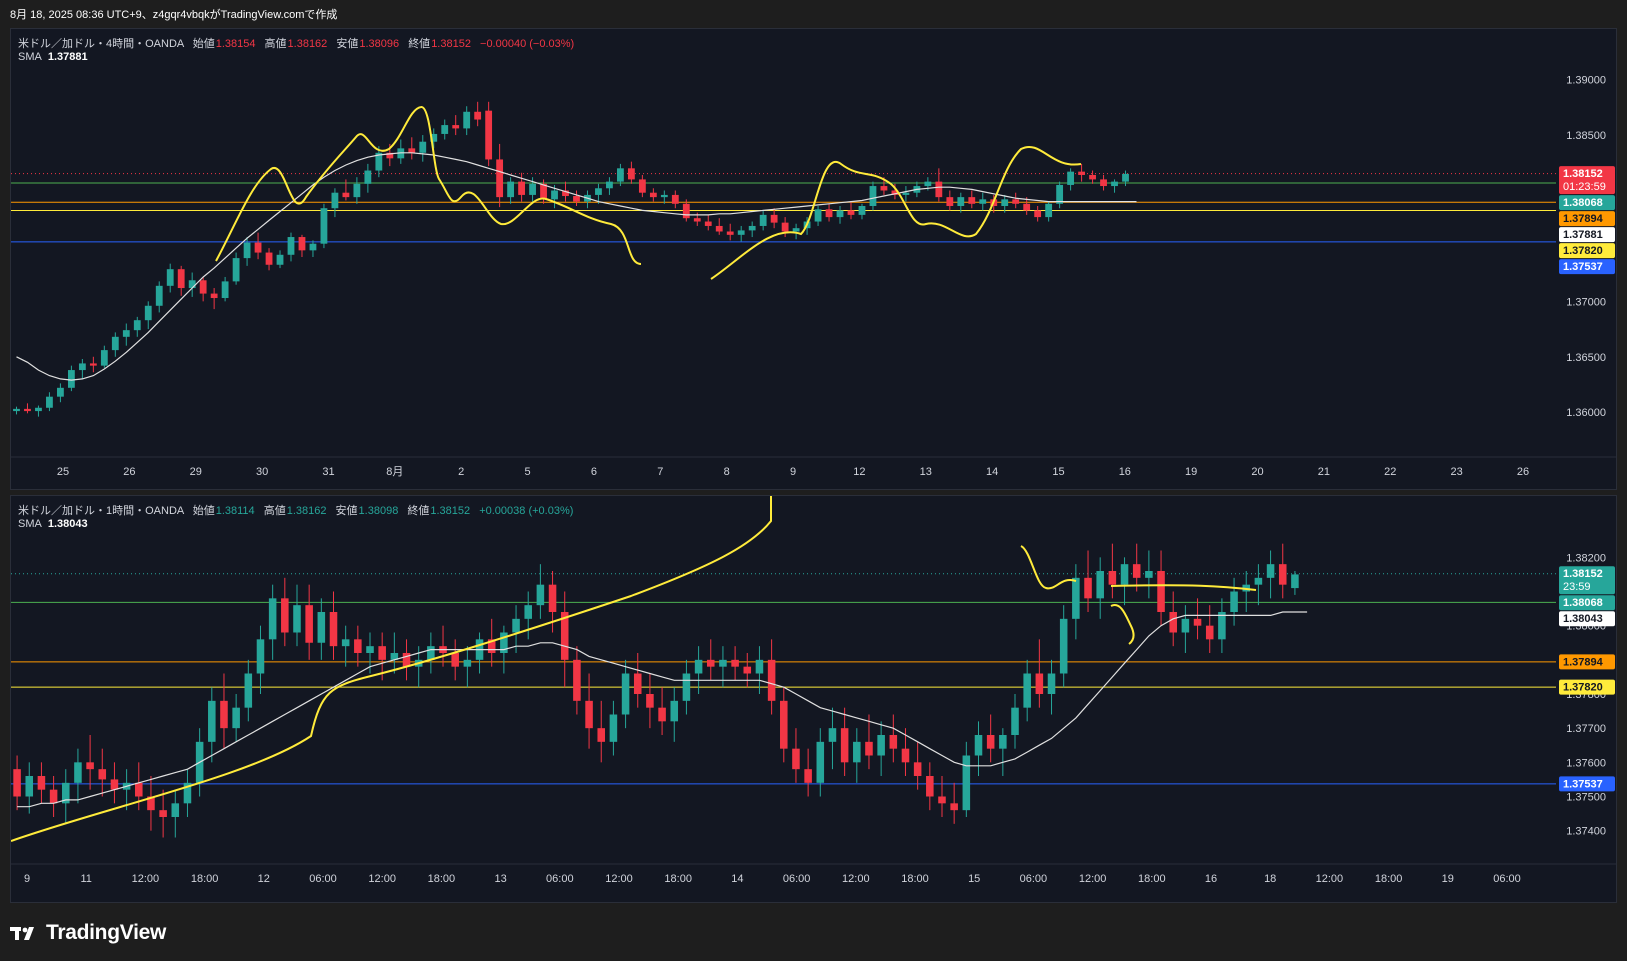  I want to click on time-tick-label: 22, so click(1390, 472).